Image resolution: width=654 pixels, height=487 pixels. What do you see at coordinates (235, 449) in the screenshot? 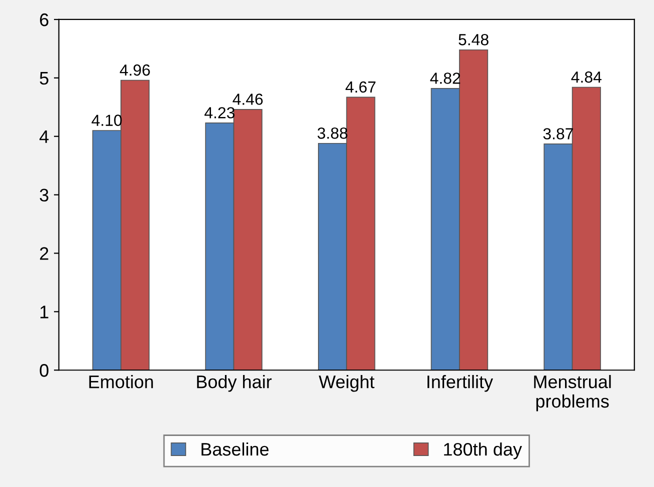
I see `legend-label: Baseline` at bounding box center [235, 449].